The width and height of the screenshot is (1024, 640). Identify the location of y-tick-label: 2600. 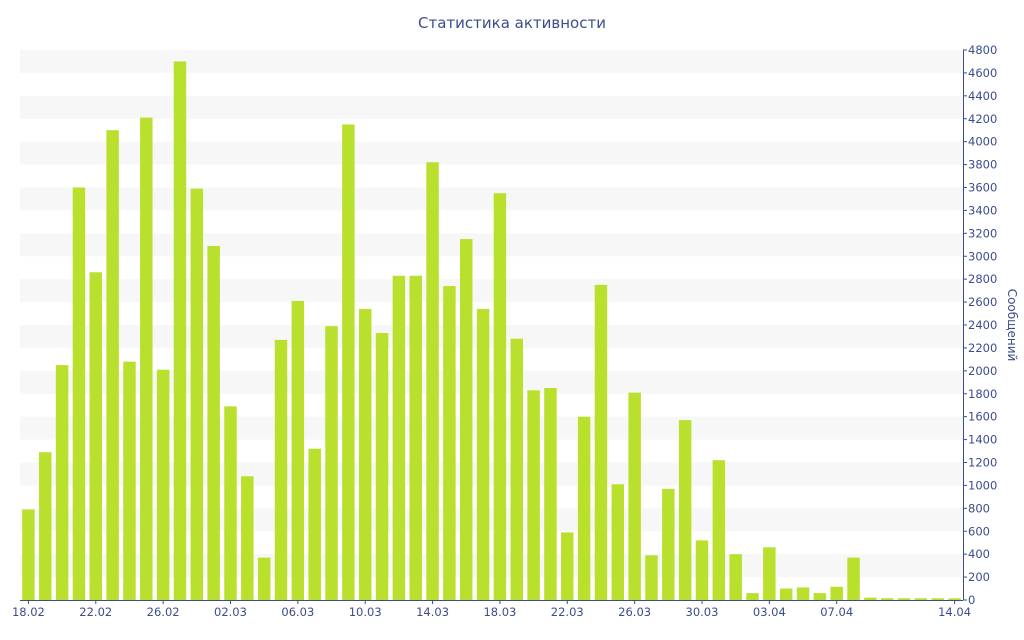
(982, 302).